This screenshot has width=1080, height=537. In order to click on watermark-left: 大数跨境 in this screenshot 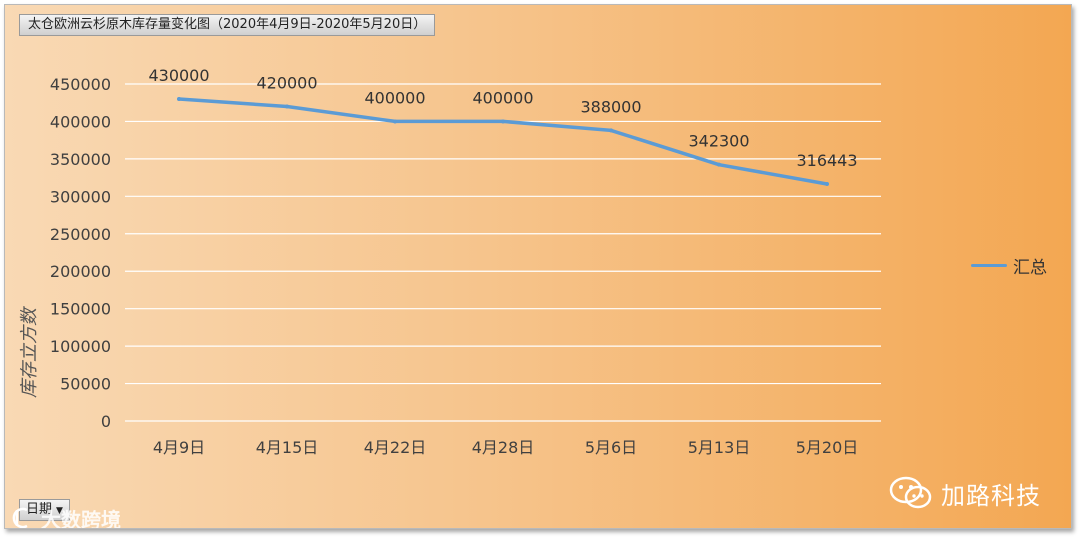, I will do `click(65, 516)`.